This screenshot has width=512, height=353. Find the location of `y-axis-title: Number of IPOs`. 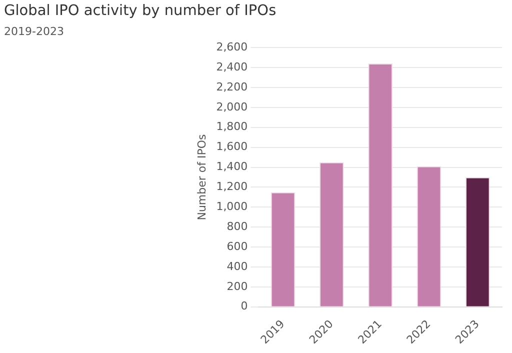

y-axis-title: Number of IPOs is located at coordinates (201, 177).